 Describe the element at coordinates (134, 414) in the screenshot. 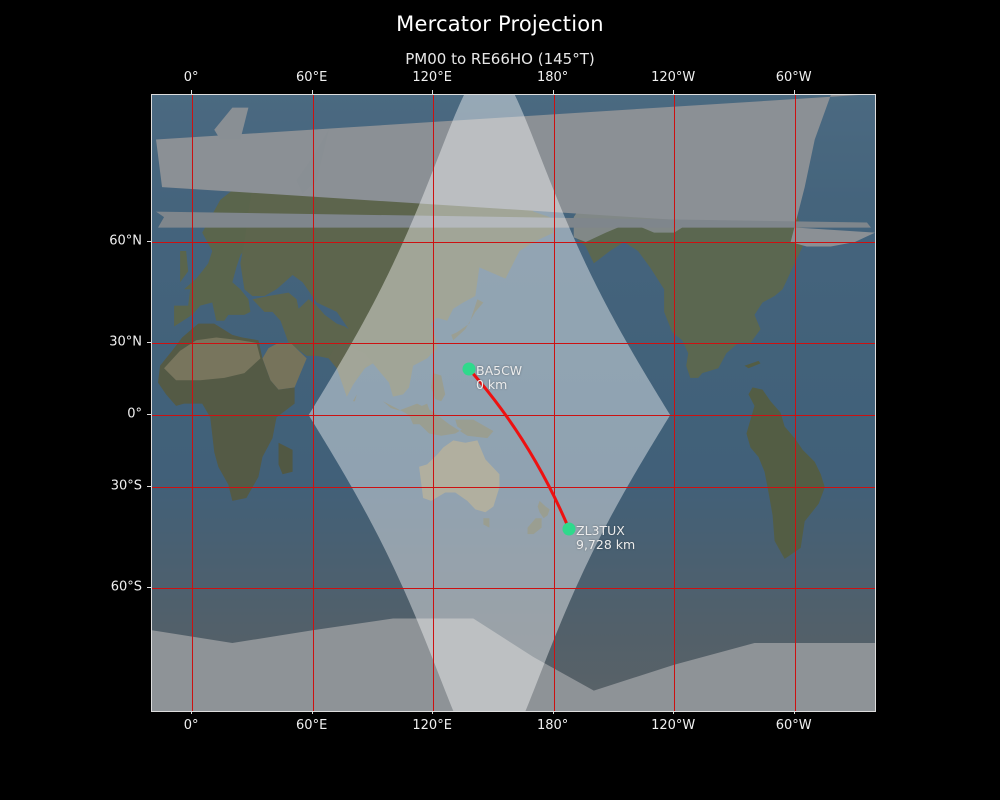

I see `y-tick-label: 0°` at that location.